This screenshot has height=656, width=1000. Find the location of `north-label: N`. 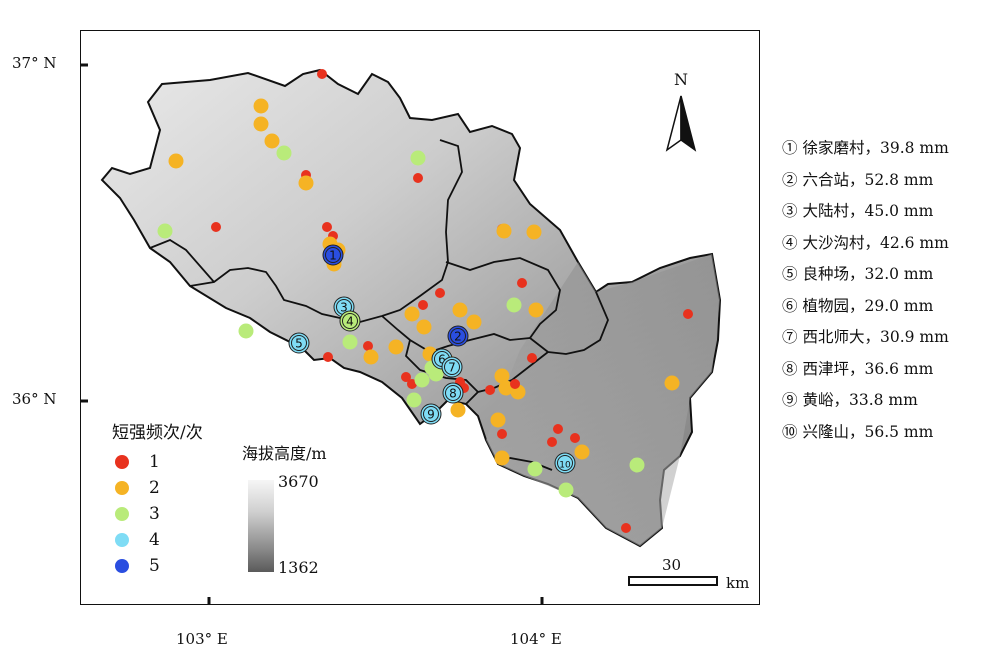

north-label: N is located at coordinates (681, 79).